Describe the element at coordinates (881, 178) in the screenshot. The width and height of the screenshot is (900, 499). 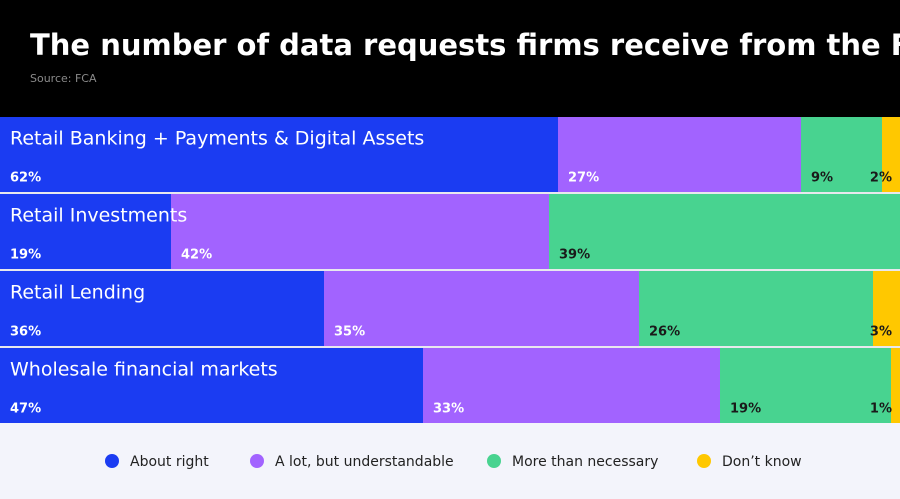
I see `value-label: 2%` at that location.